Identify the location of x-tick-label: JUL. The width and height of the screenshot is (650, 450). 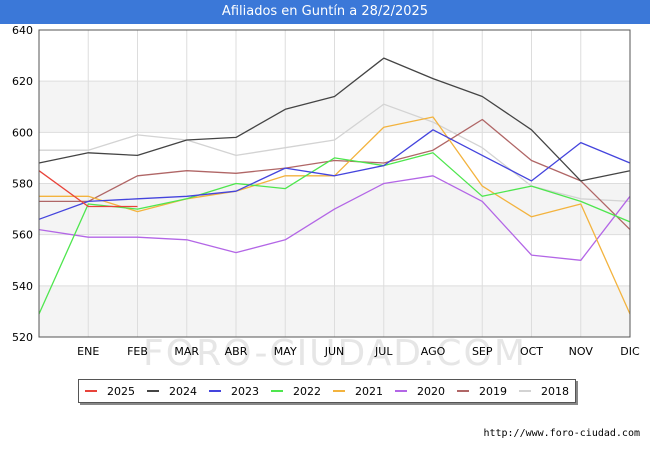
(383, 351).